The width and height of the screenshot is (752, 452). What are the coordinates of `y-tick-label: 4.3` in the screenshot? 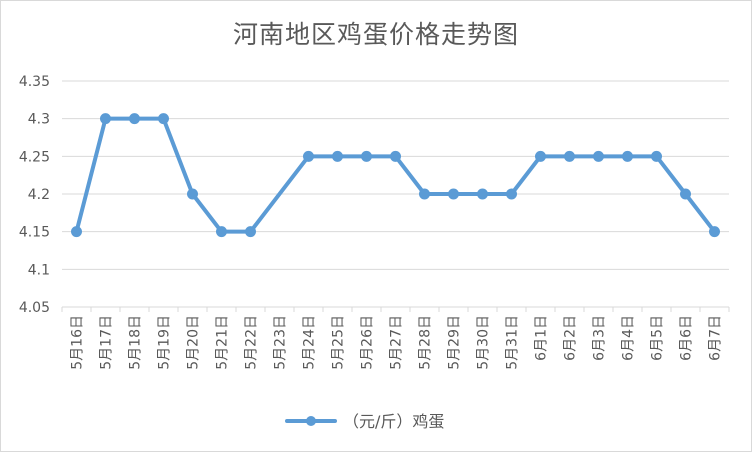 It's located at (39, 120).